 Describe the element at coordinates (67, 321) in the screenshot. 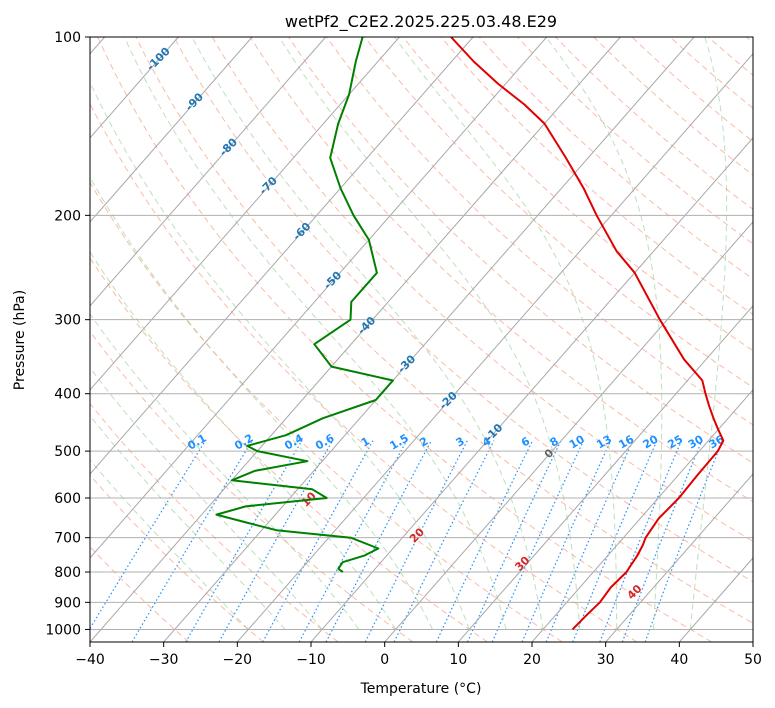

I see `y-tick-label: 300` at that location.